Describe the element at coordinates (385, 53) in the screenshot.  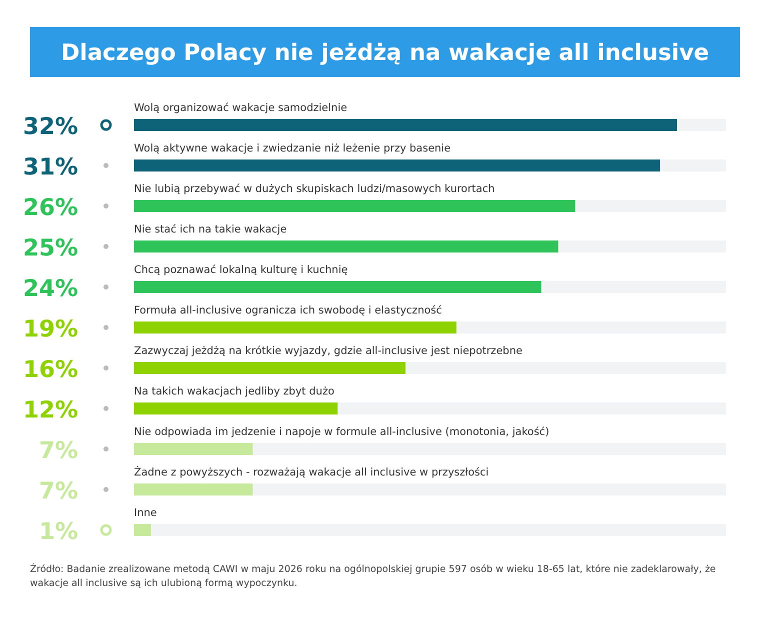
I see `chart-title: Dlaczego Polacy nie jeżdżą na wakacje all inclusive` at that location.